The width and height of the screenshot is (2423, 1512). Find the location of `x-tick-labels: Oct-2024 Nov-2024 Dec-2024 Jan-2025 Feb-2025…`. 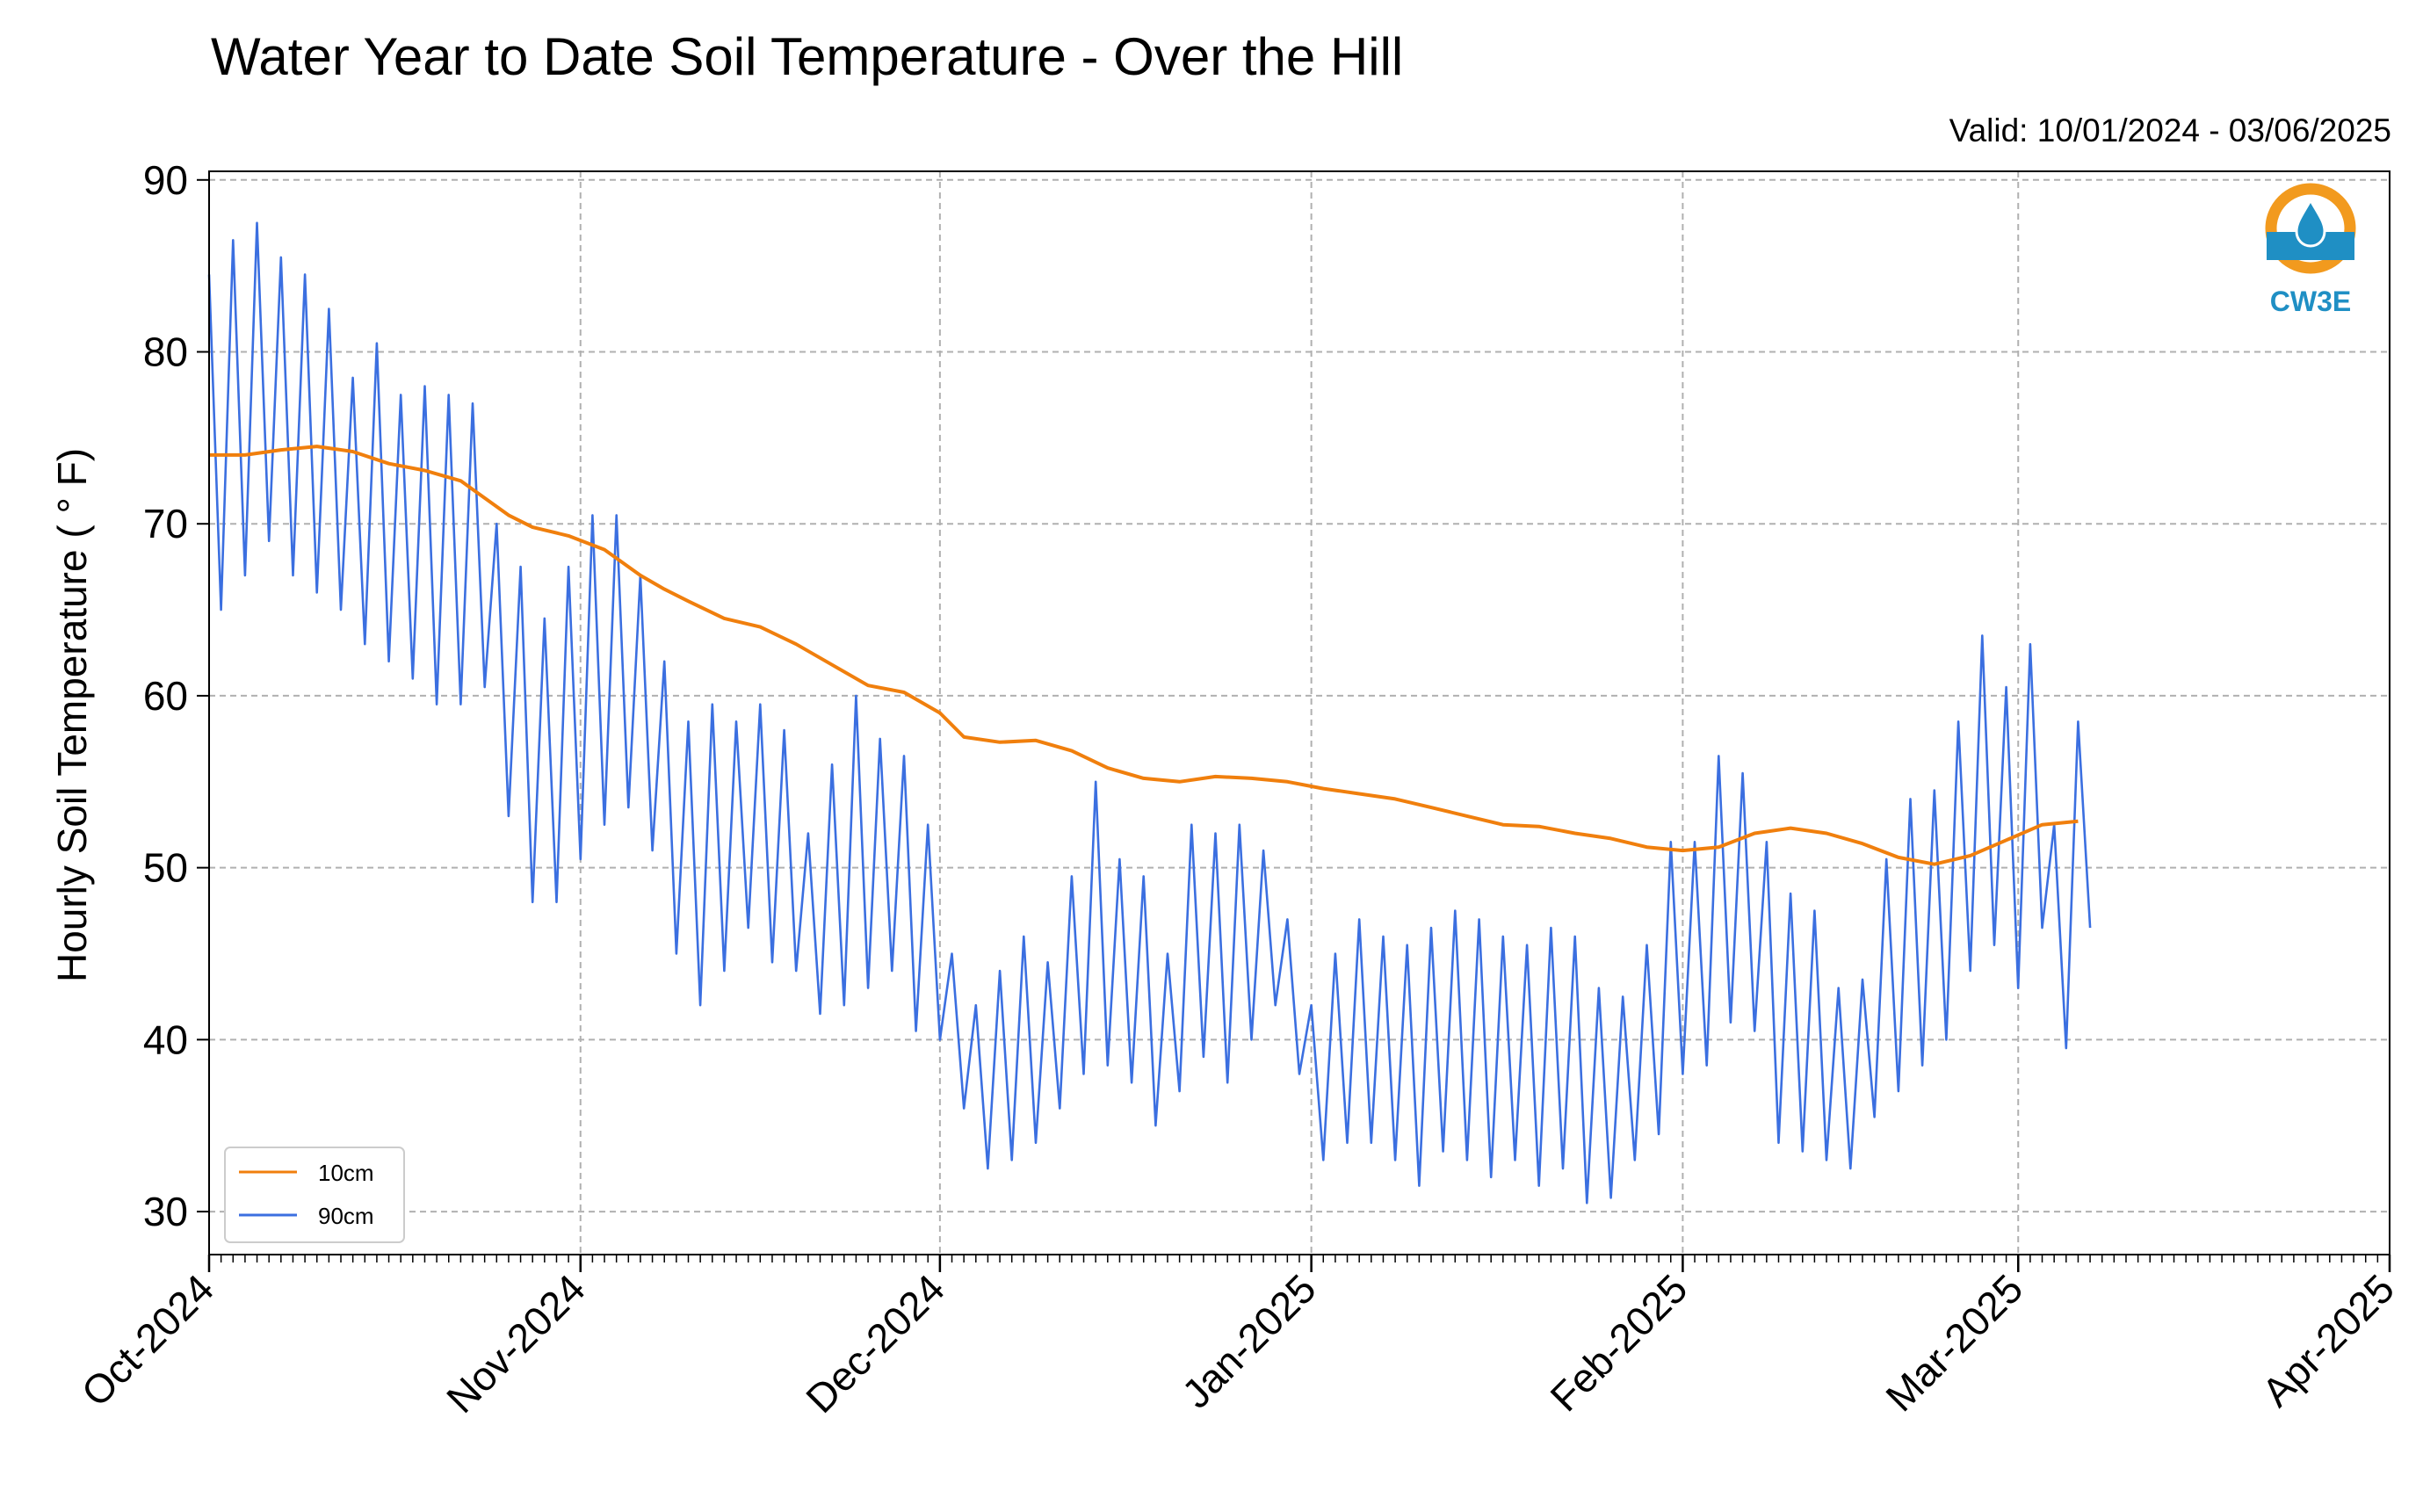

x-tick-labels: Oct-2024 Nov-2024 Dec-2024 Jan-2025 Feb-2025… is located at coordinates (1238, 1344).